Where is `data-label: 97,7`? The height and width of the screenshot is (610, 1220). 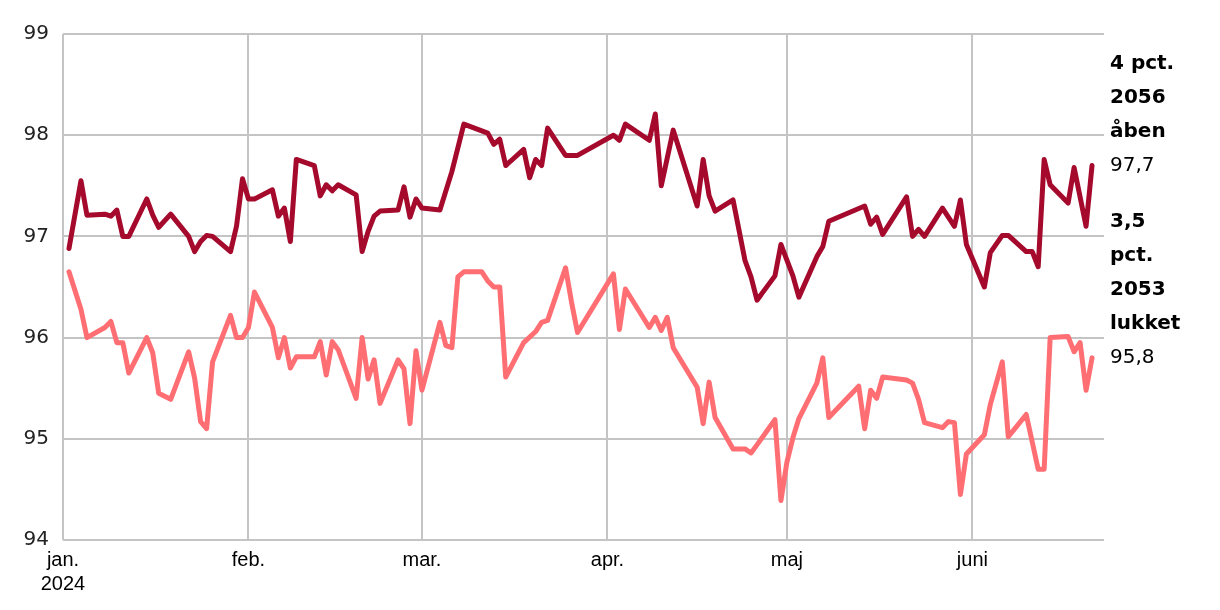 data-label: 97,7 is located at coordinates (1132, 163).